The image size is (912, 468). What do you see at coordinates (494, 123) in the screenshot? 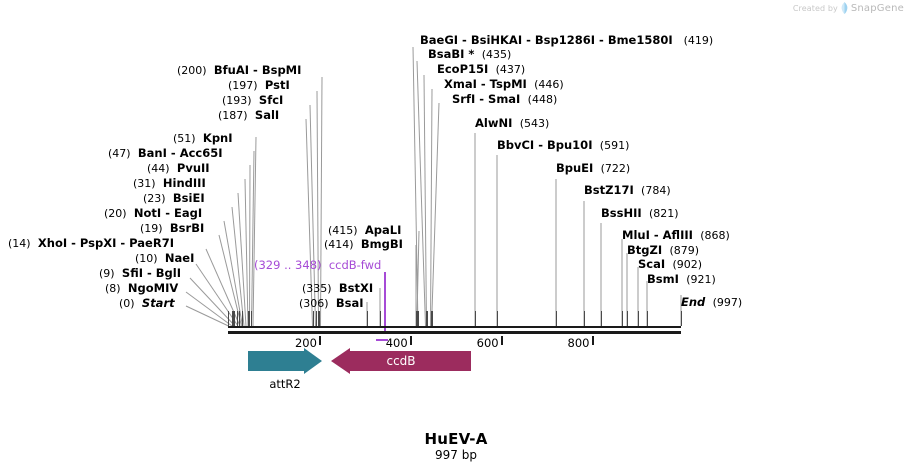
I see `enzyme-name: AlwNI` at bounding box center [494, 123].